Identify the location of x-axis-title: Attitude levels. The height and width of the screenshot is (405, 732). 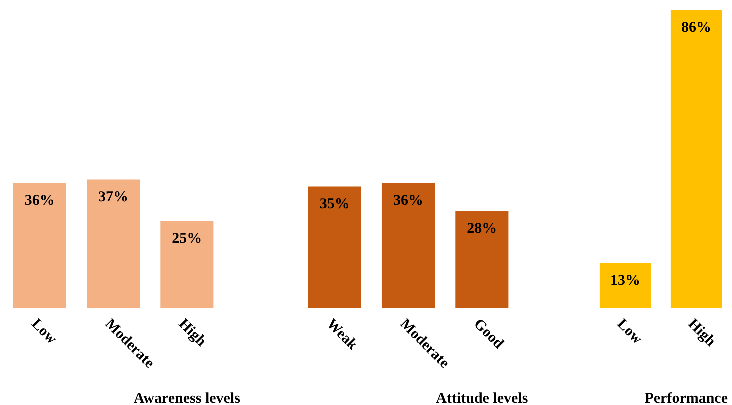
(482, 397).